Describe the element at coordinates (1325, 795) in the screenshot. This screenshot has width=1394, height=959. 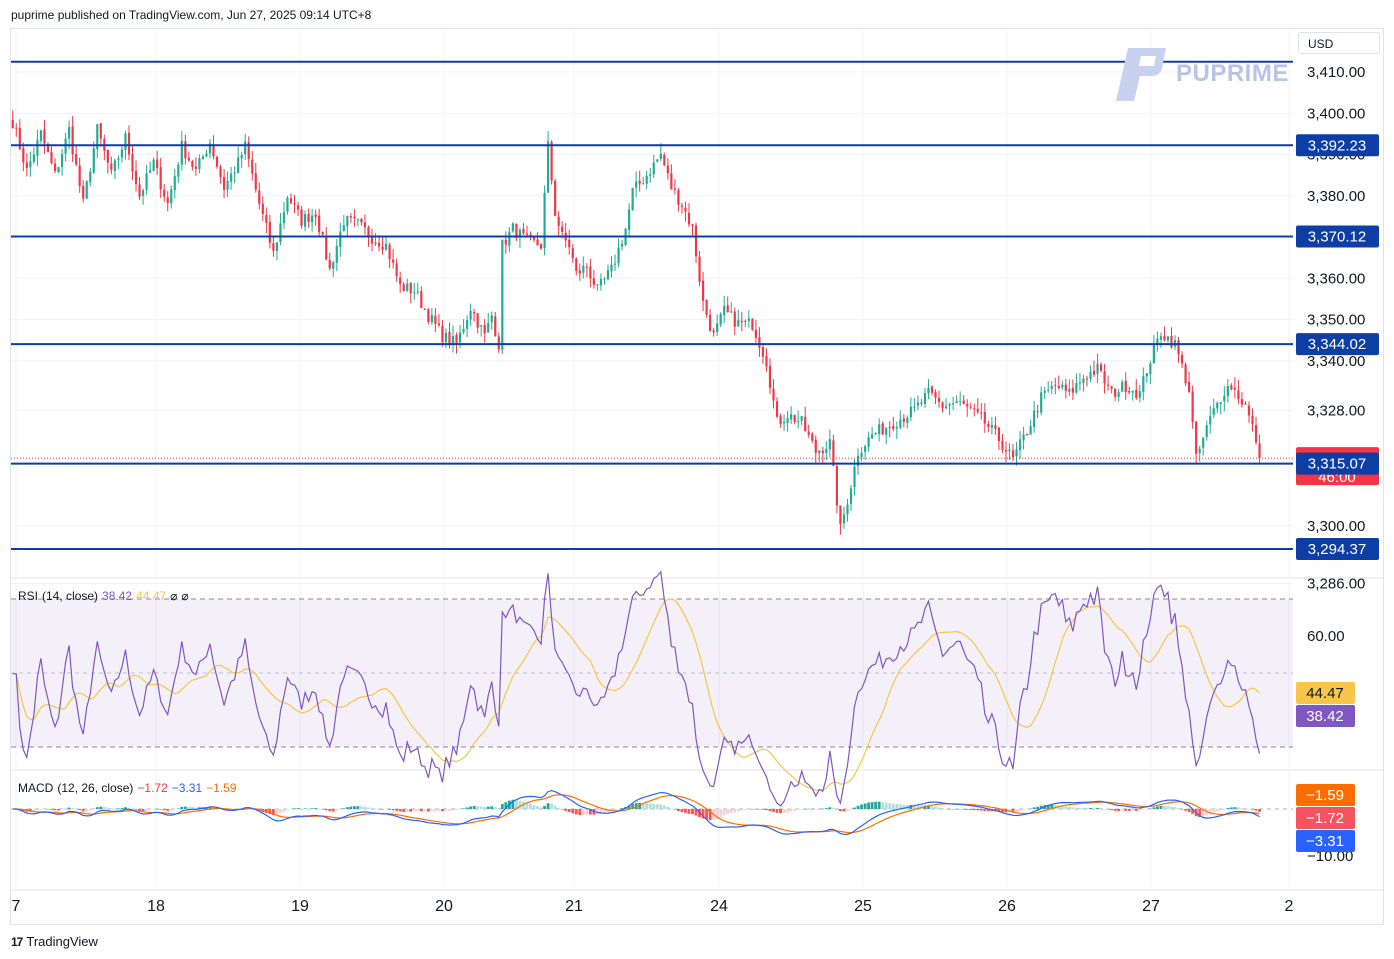
I see `macd-badge-bg` at that location.